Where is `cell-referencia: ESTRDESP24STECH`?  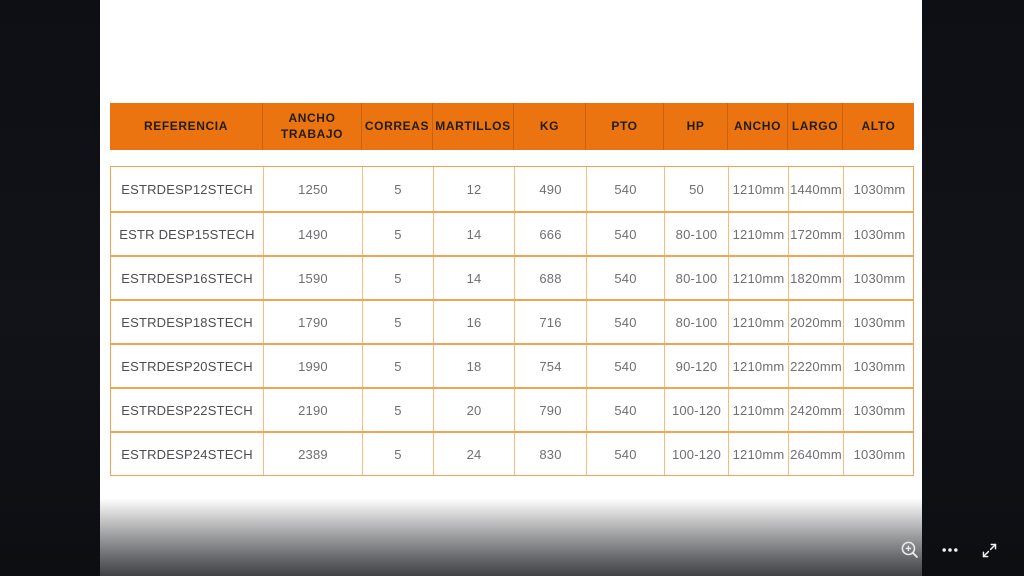 cell-referencia: ESTRDESP24STECH is located at coordinates (187, 454).